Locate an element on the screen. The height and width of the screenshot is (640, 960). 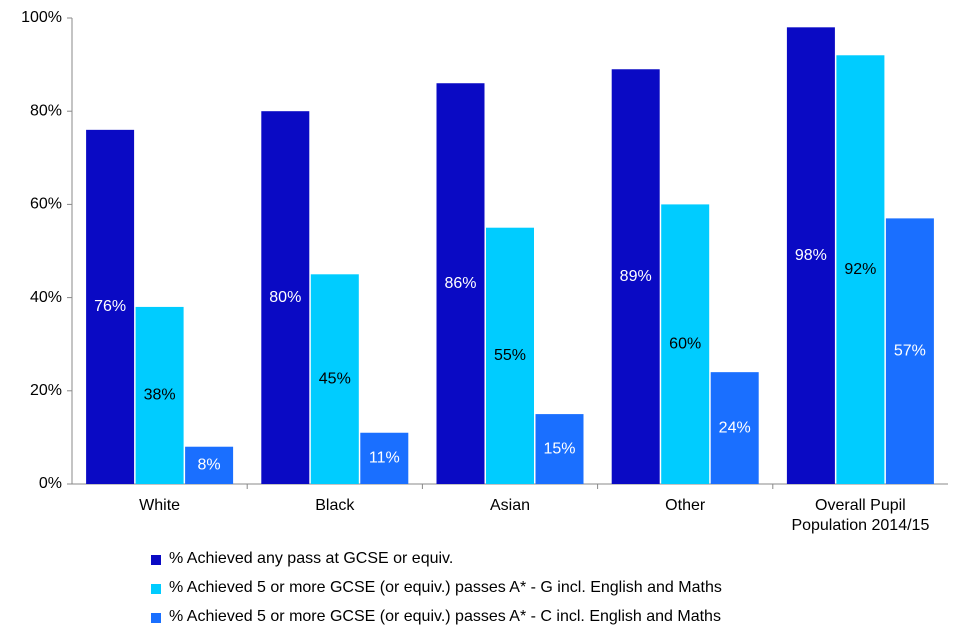
x-tick-label: Other is located at coordinates (685, 505).